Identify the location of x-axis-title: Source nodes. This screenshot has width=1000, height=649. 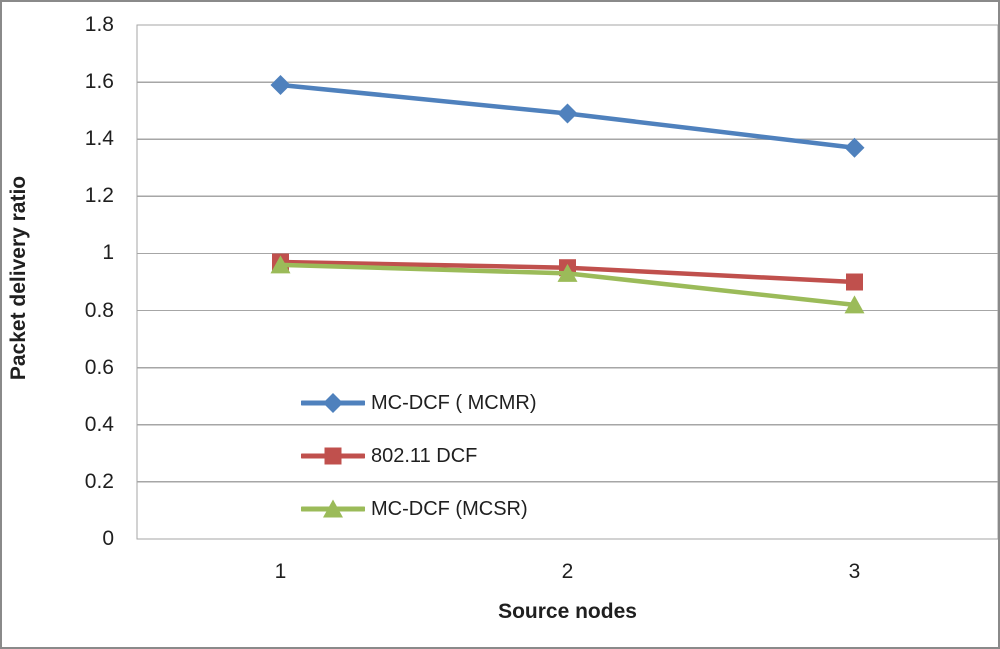
(567, 611).